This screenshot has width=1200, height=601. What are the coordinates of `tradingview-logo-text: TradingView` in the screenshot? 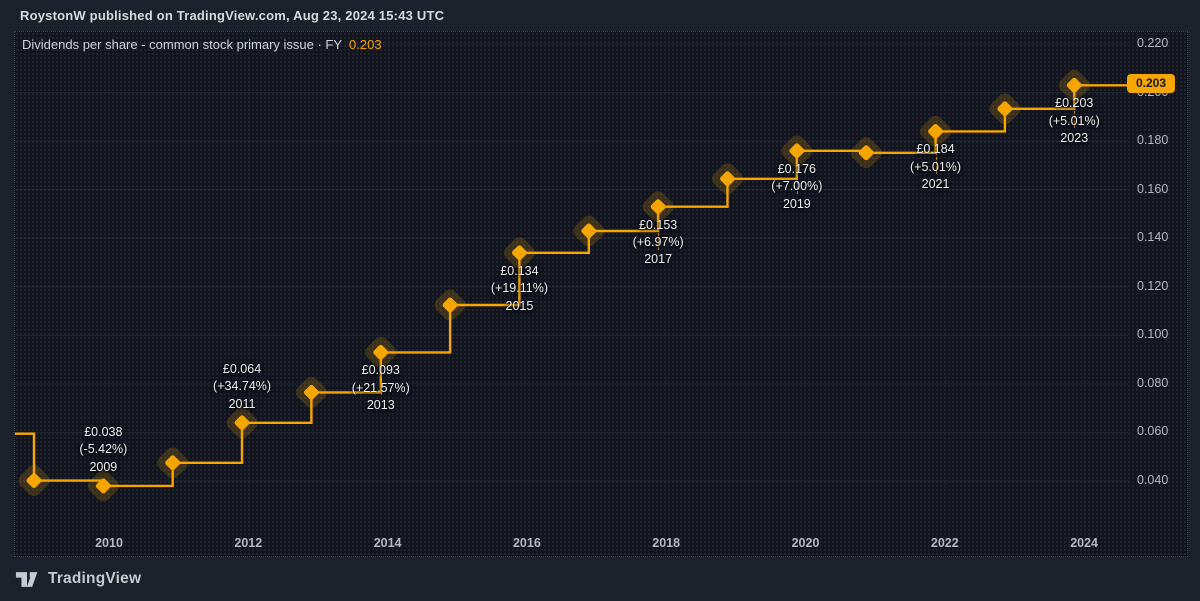 It's located at (95, 578).